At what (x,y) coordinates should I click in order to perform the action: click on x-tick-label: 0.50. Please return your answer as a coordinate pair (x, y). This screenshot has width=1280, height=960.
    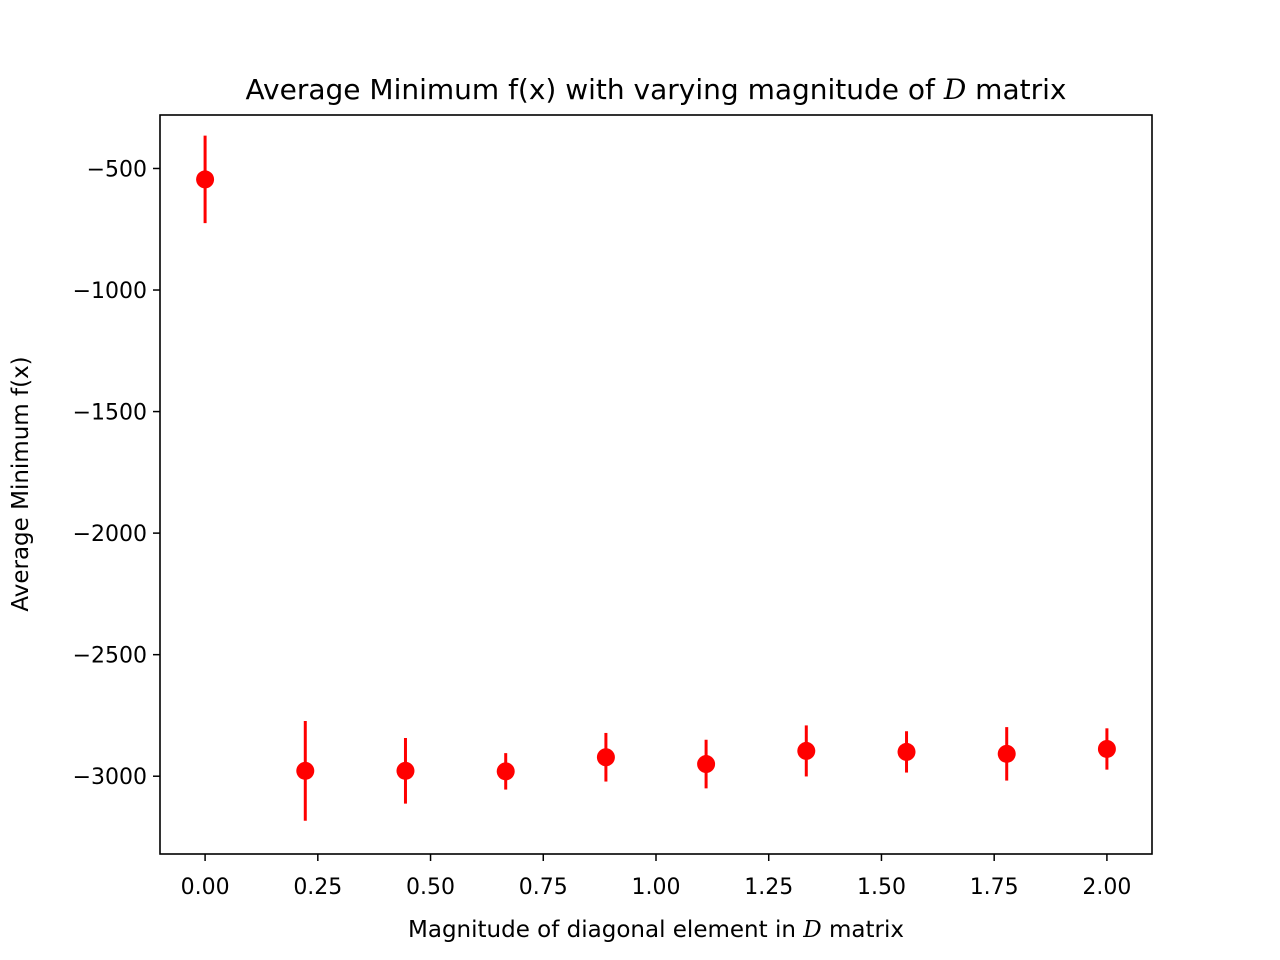
    Looking at the image, I should click on (430, 887).